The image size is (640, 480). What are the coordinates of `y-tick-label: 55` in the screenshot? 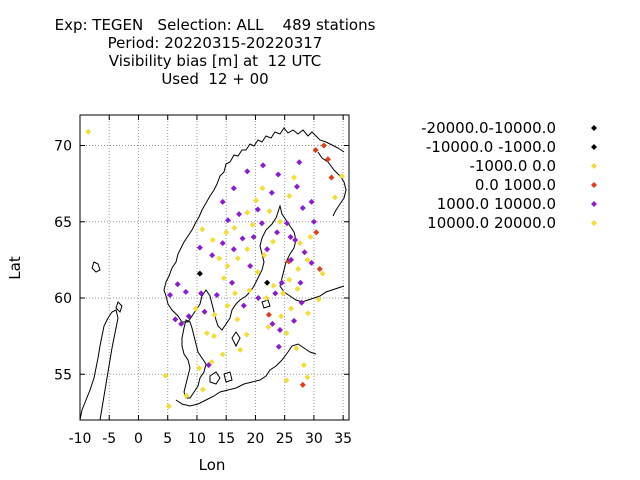 It's located at (63, 375).